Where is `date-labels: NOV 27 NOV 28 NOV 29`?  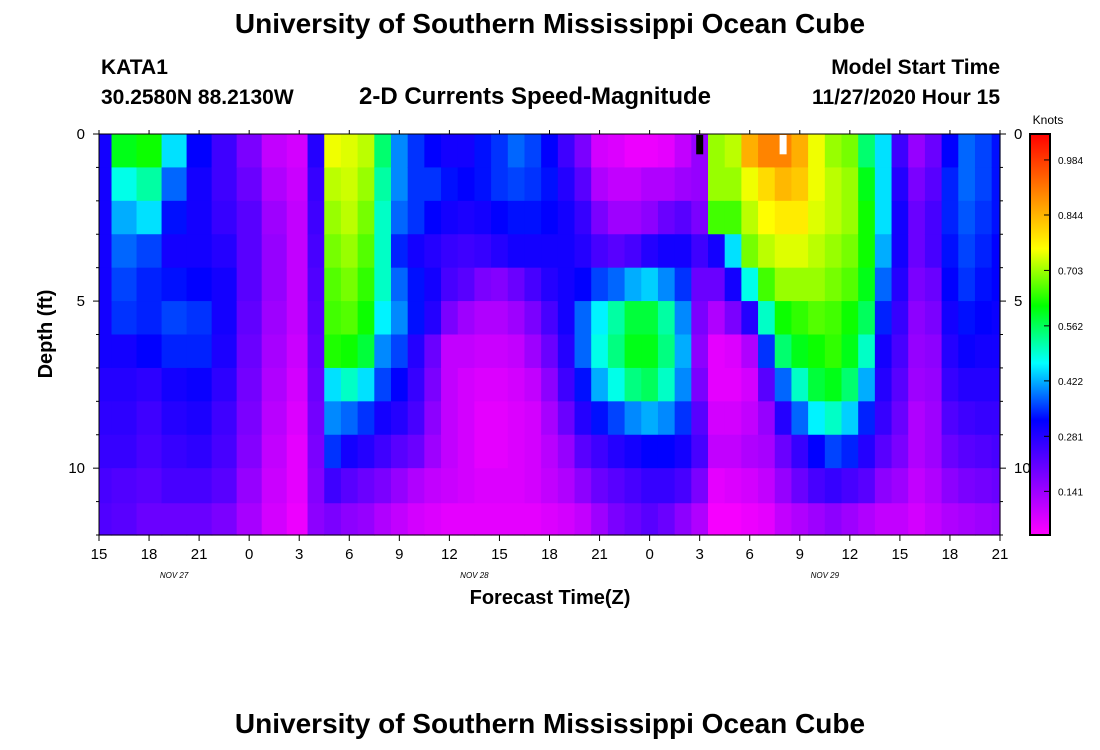
date-labels: NOV 27 NOV 28 NOV 29 is located at coordinates (500, 575).